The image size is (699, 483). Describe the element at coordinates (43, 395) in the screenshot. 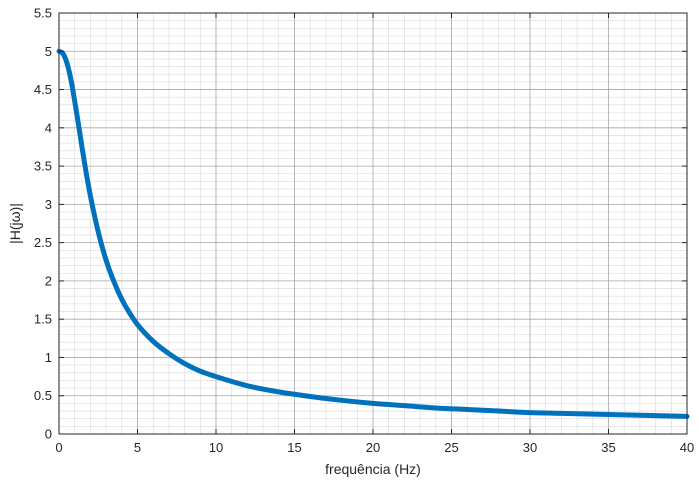

I see `y-tick-label: 0.5` at that location.